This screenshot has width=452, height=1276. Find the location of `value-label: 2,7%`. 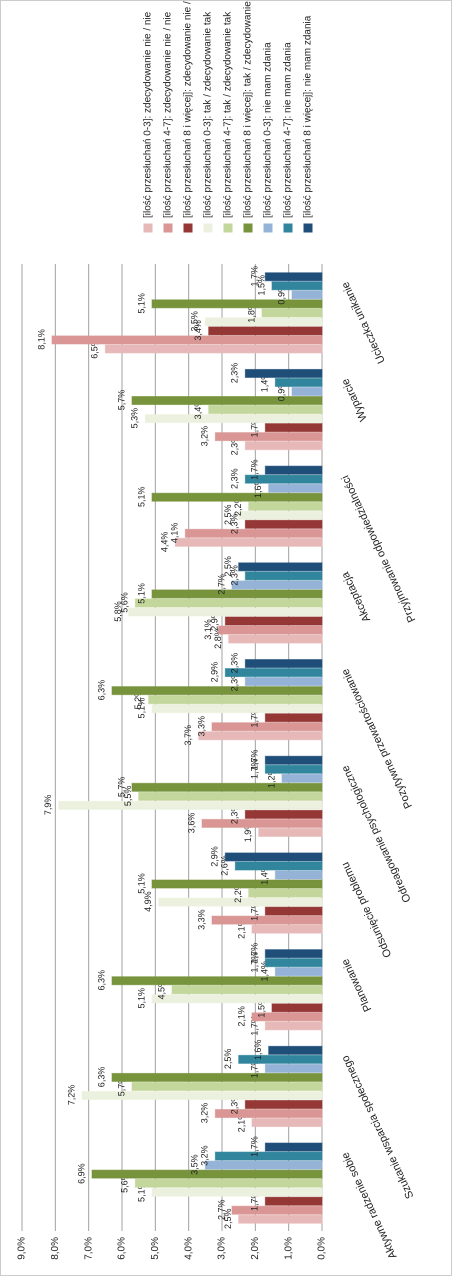

value-label: 2,7% is located at coordinates (221, 584).